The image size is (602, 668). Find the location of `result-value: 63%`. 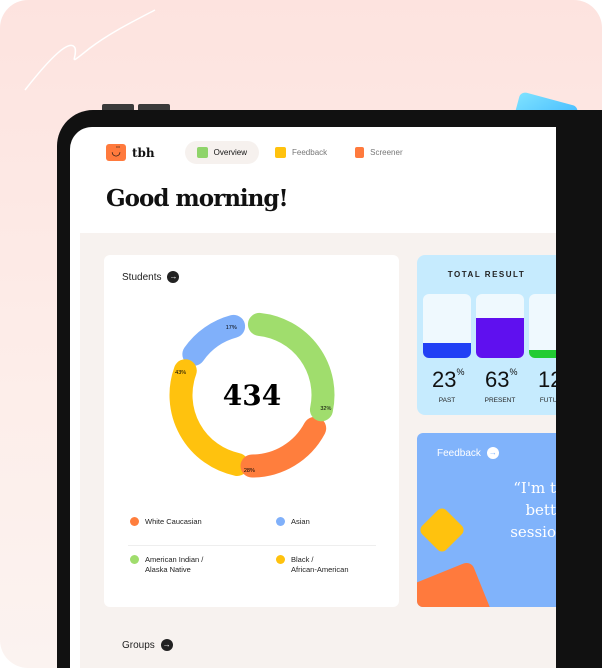

result-value: 63% is located at coordinates (501, 380).